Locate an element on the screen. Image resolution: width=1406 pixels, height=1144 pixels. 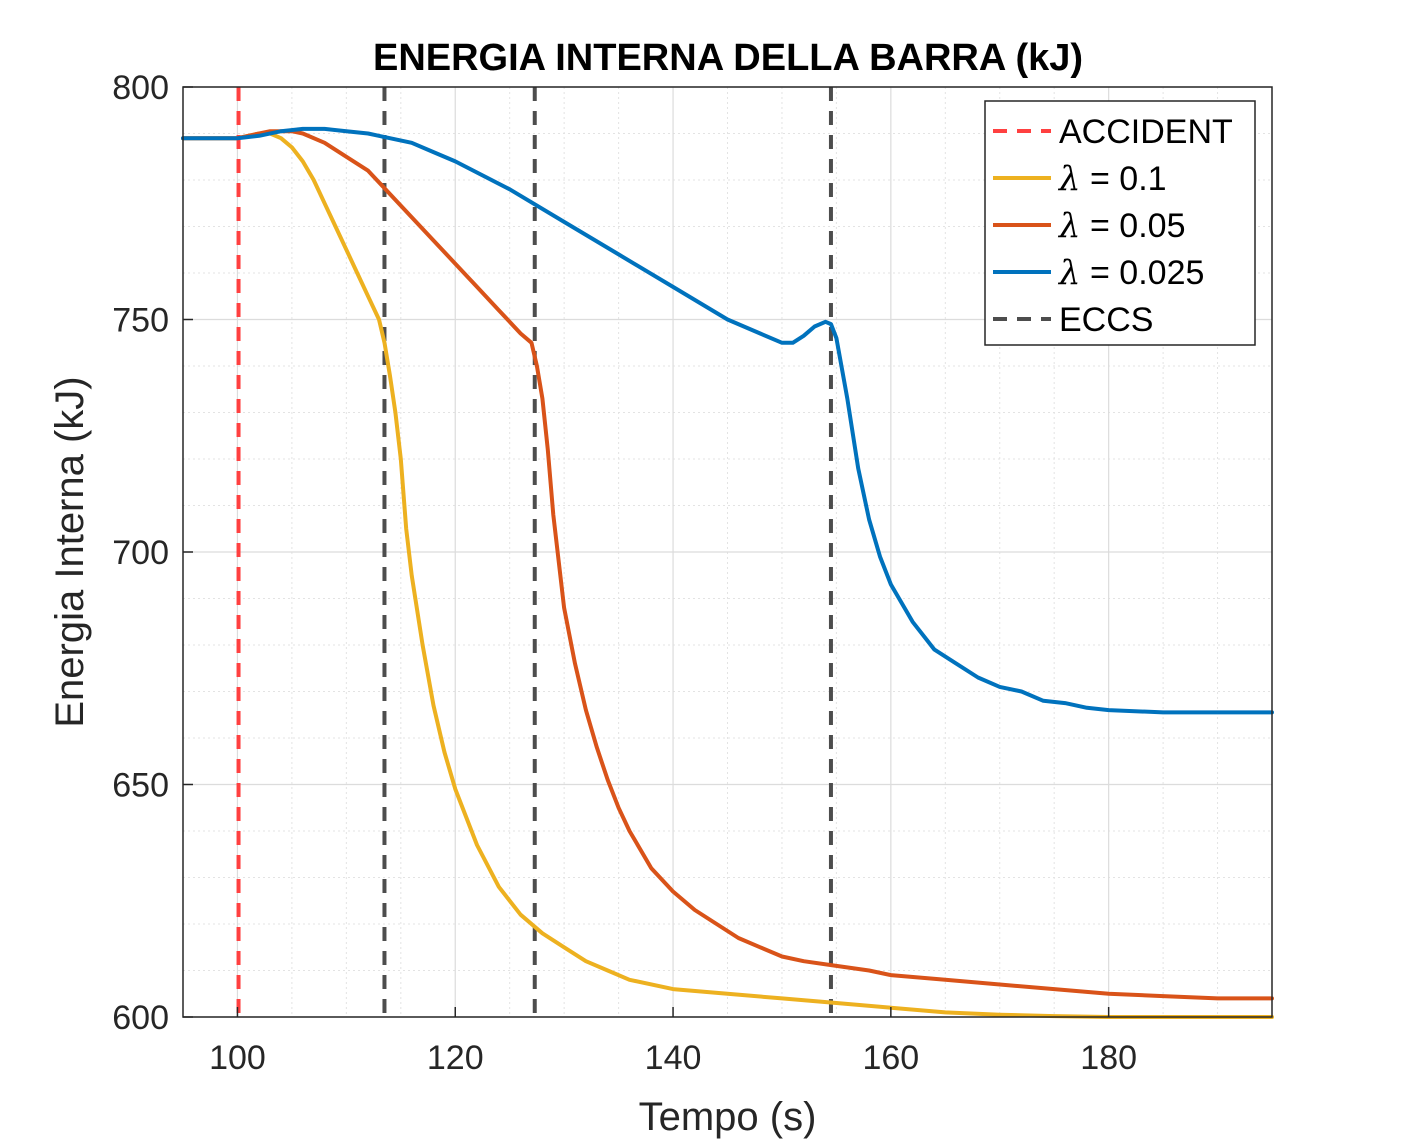
chart-title: ENERGIA INTERNA DELLA BARRA (kJ) is located at coordinates (728, 58).